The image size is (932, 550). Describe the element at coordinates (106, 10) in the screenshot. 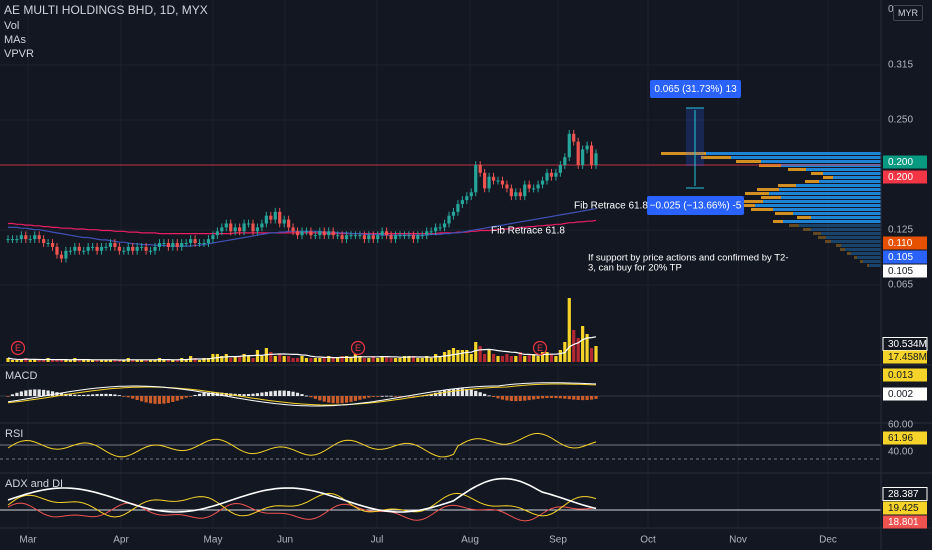

I see `symbol-title: AE MULTI HOLDINGS BHD, 1D, MYX` at that location.